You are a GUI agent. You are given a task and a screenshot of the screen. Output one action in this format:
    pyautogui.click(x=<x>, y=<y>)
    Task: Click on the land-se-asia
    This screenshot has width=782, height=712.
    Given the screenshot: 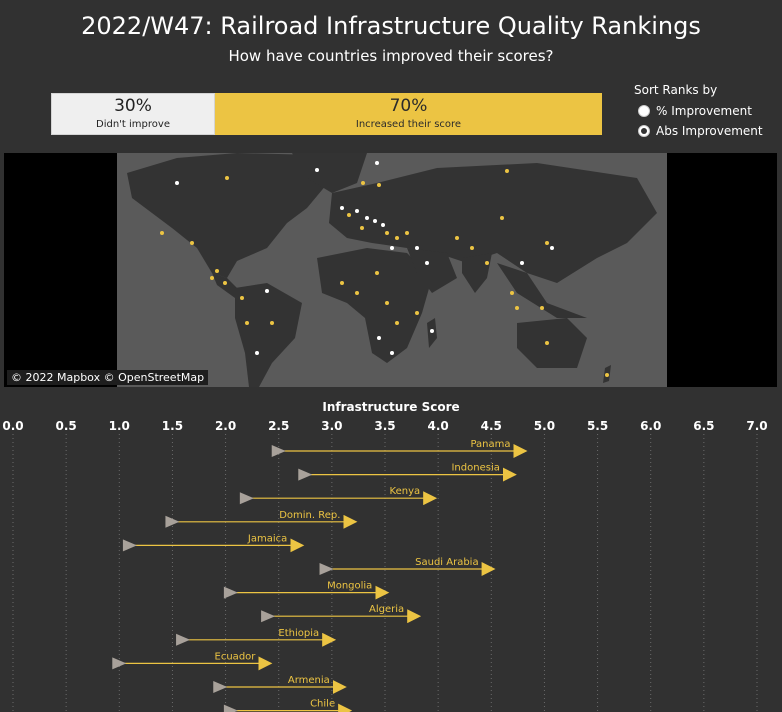 What is the action you would take?
    pyautogui.click(x=542, y=290)
    